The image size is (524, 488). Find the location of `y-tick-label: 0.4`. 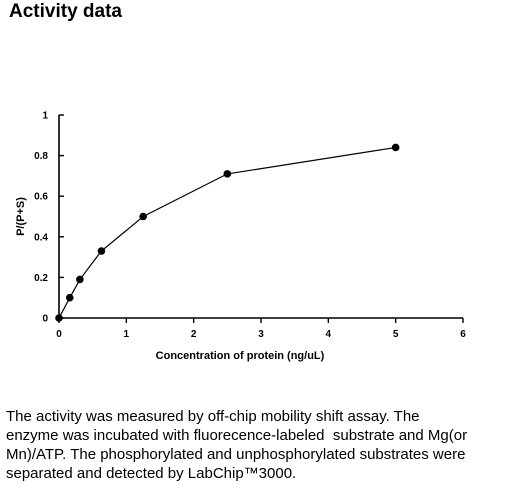

y-tick-label: 0.4 is located at coordinates (41, 237).